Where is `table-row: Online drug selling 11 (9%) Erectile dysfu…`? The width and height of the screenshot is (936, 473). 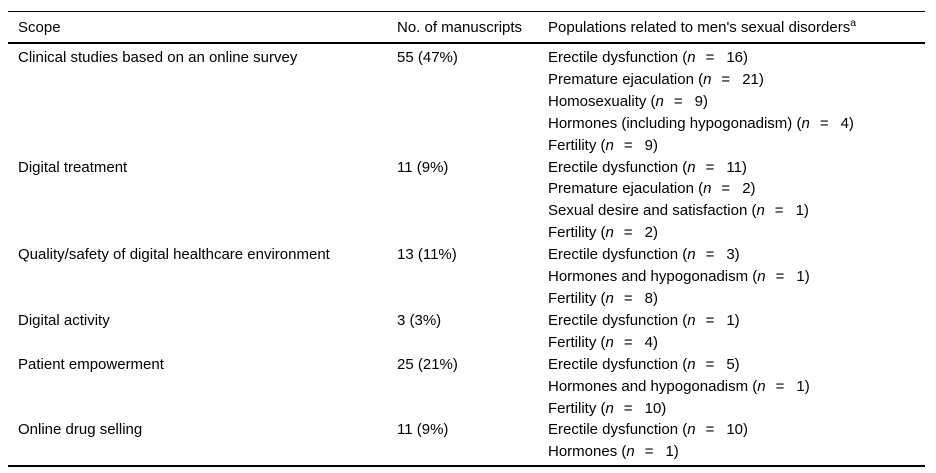 table-row: Online drug selling 11 (9%) Erectile dysfu… is located at coordinates (466, 442).